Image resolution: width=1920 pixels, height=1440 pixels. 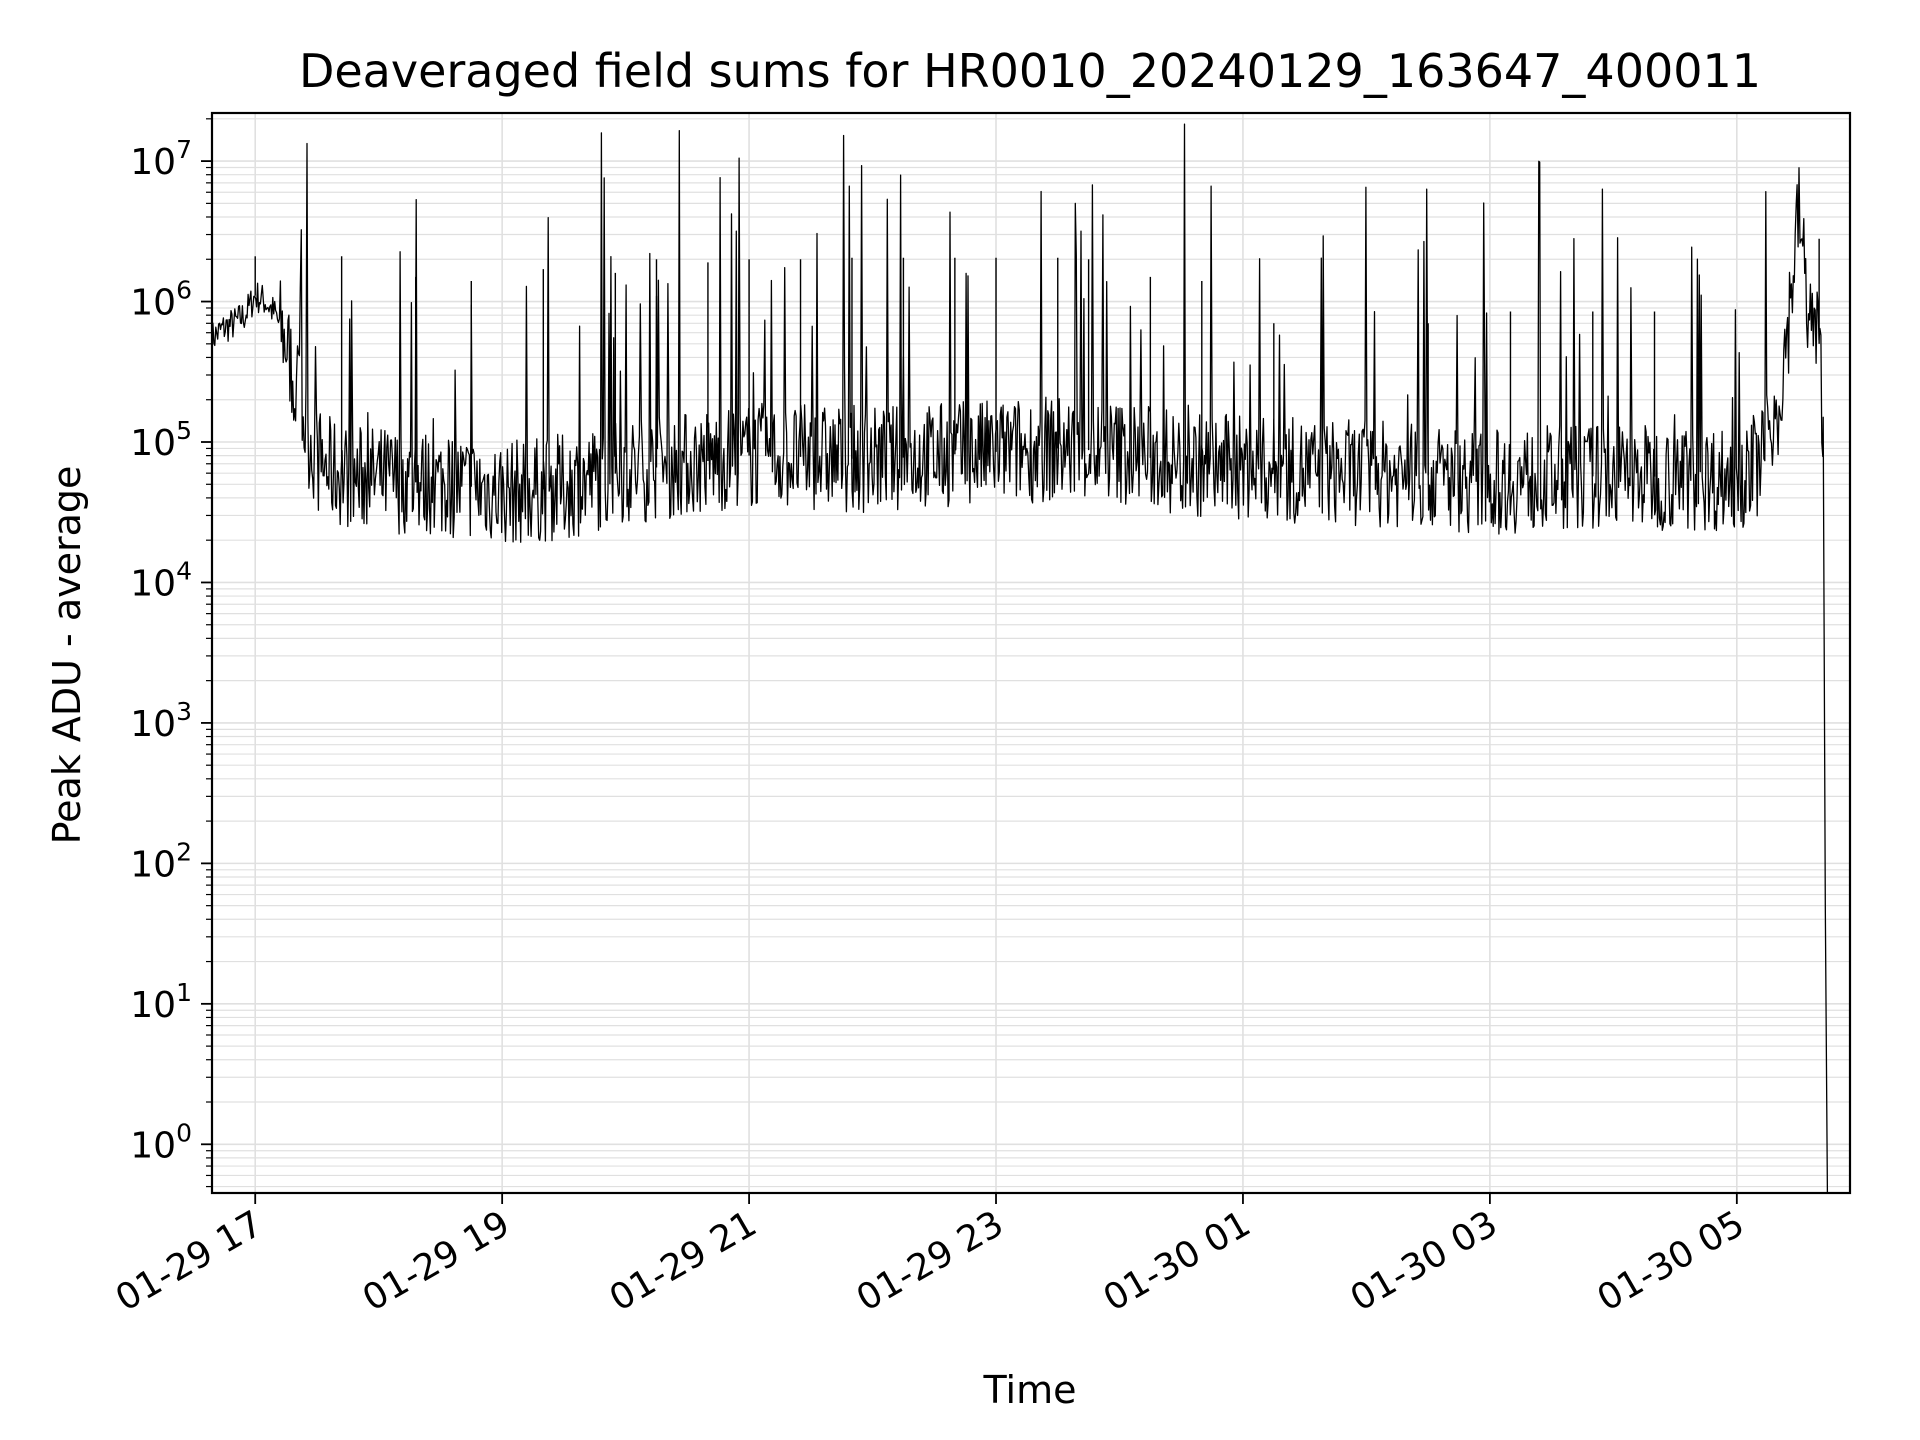 I want to click on y-tick-label: 10⁴, so click(x=161, y=580).